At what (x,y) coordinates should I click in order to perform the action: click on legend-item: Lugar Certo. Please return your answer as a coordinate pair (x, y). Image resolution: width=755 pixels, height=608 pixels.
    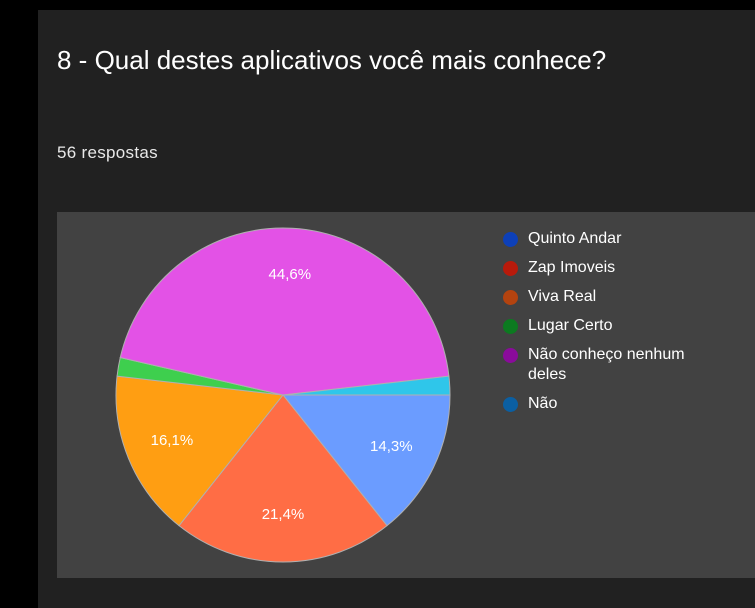
    Looking at the image, I should click on (603, 326).